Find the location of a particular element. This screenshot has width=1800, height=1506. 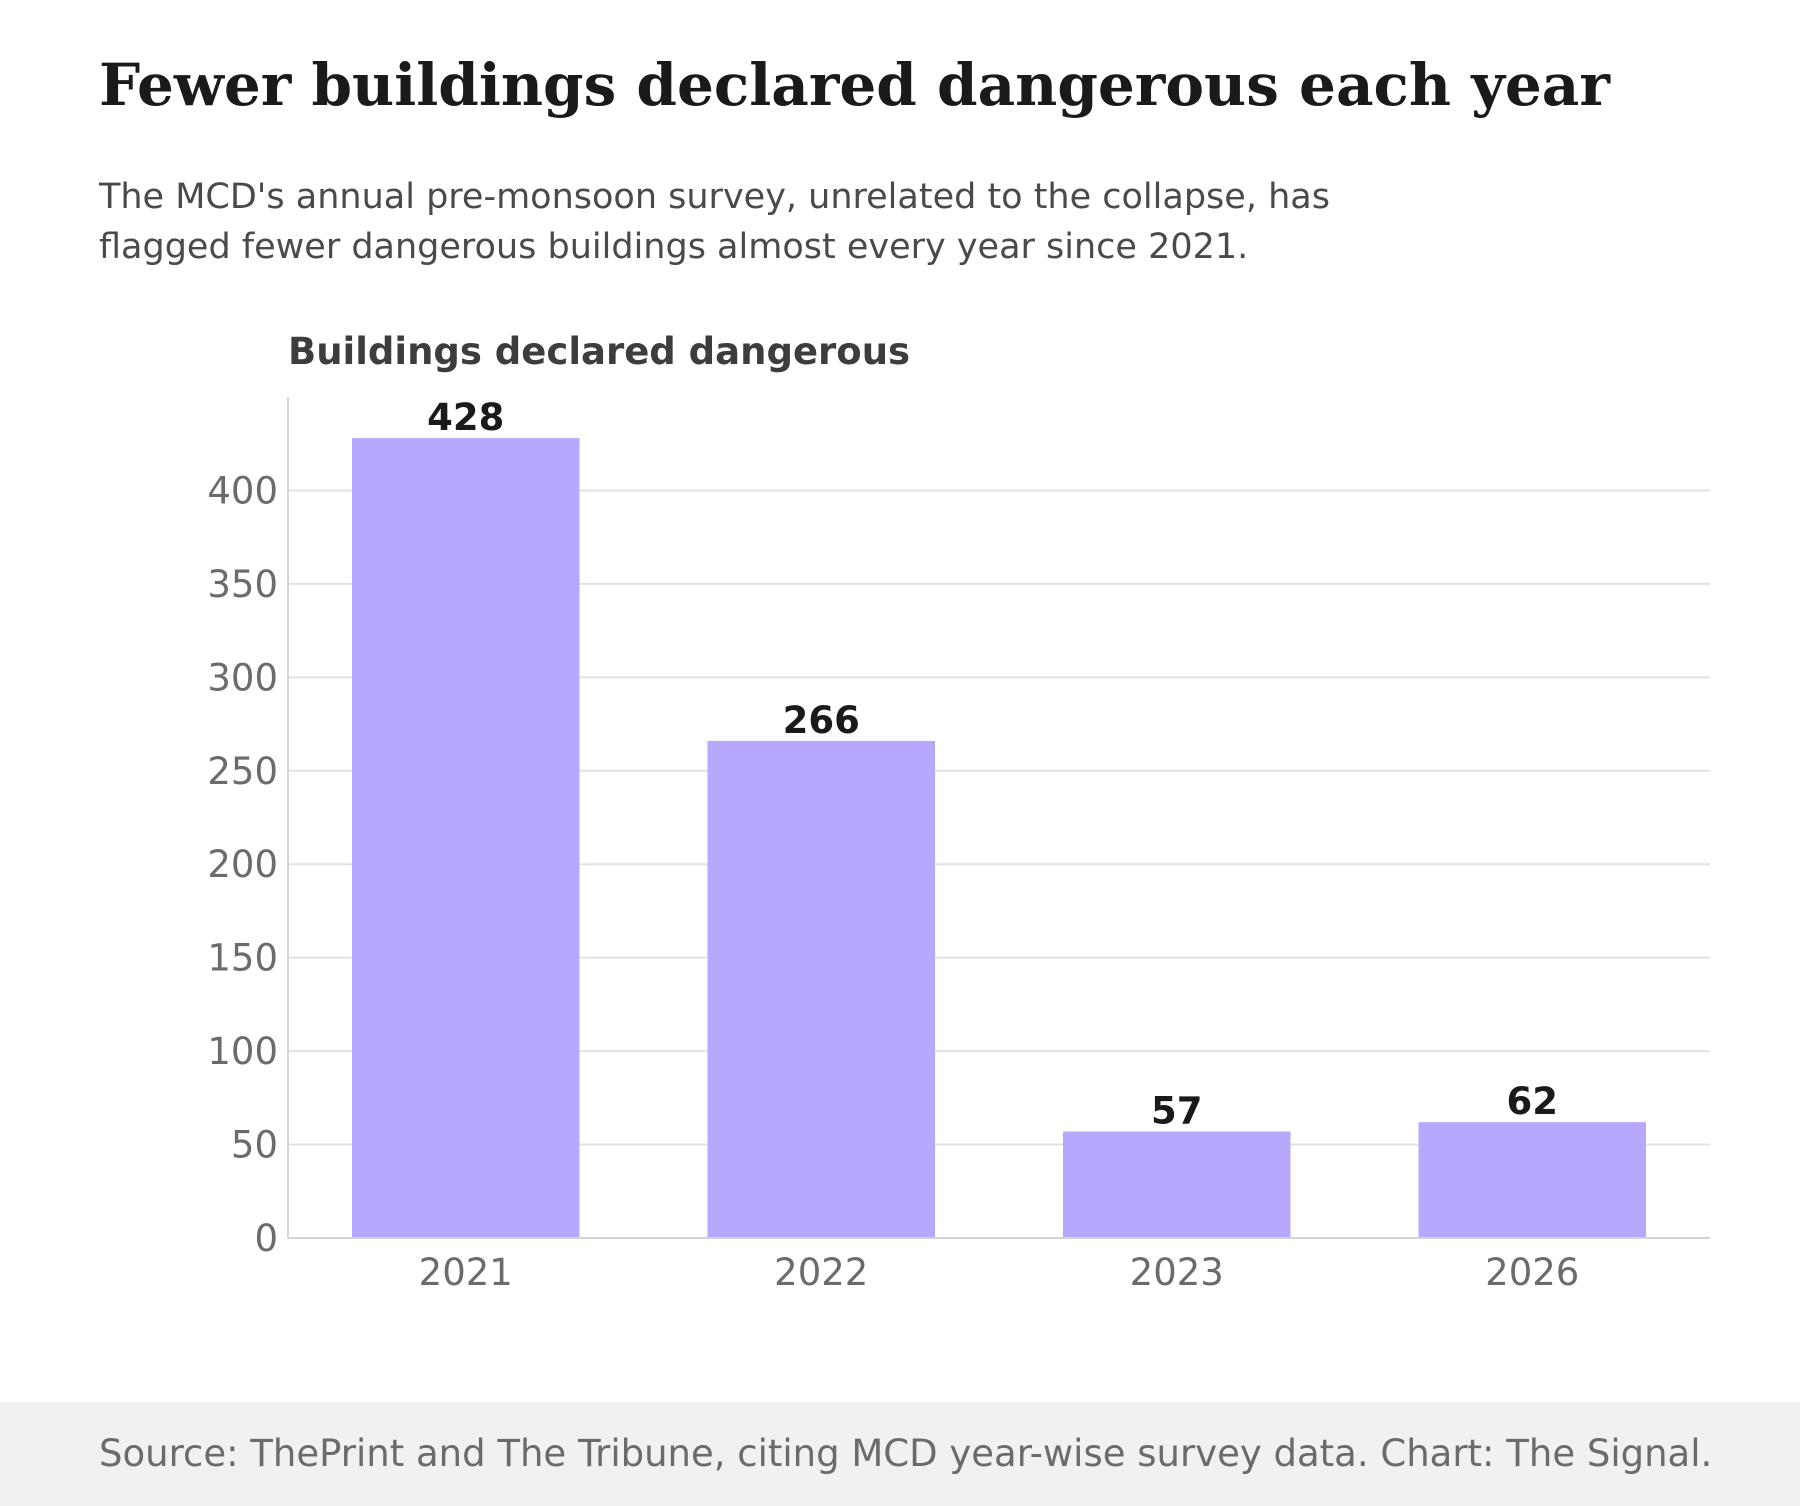

x-tick-label-2022: 2022 is located at coordinates (821, 1272).